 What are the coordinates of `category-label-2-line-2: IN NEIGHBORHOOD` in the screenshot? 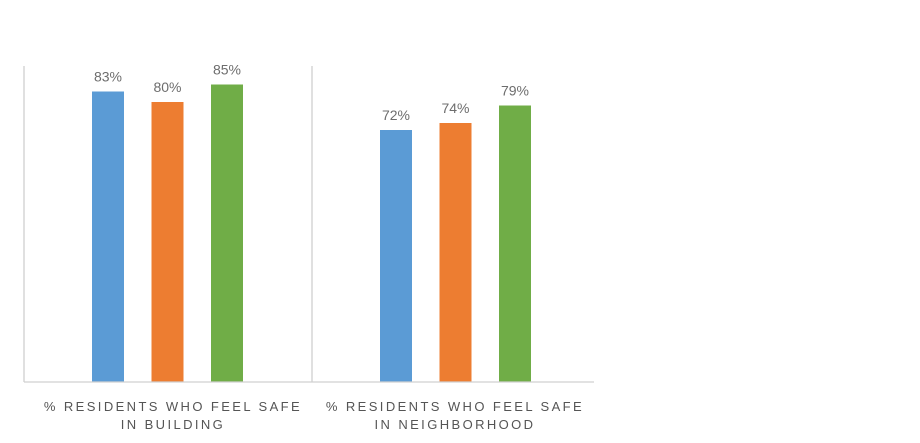 It's located at (455, 424).